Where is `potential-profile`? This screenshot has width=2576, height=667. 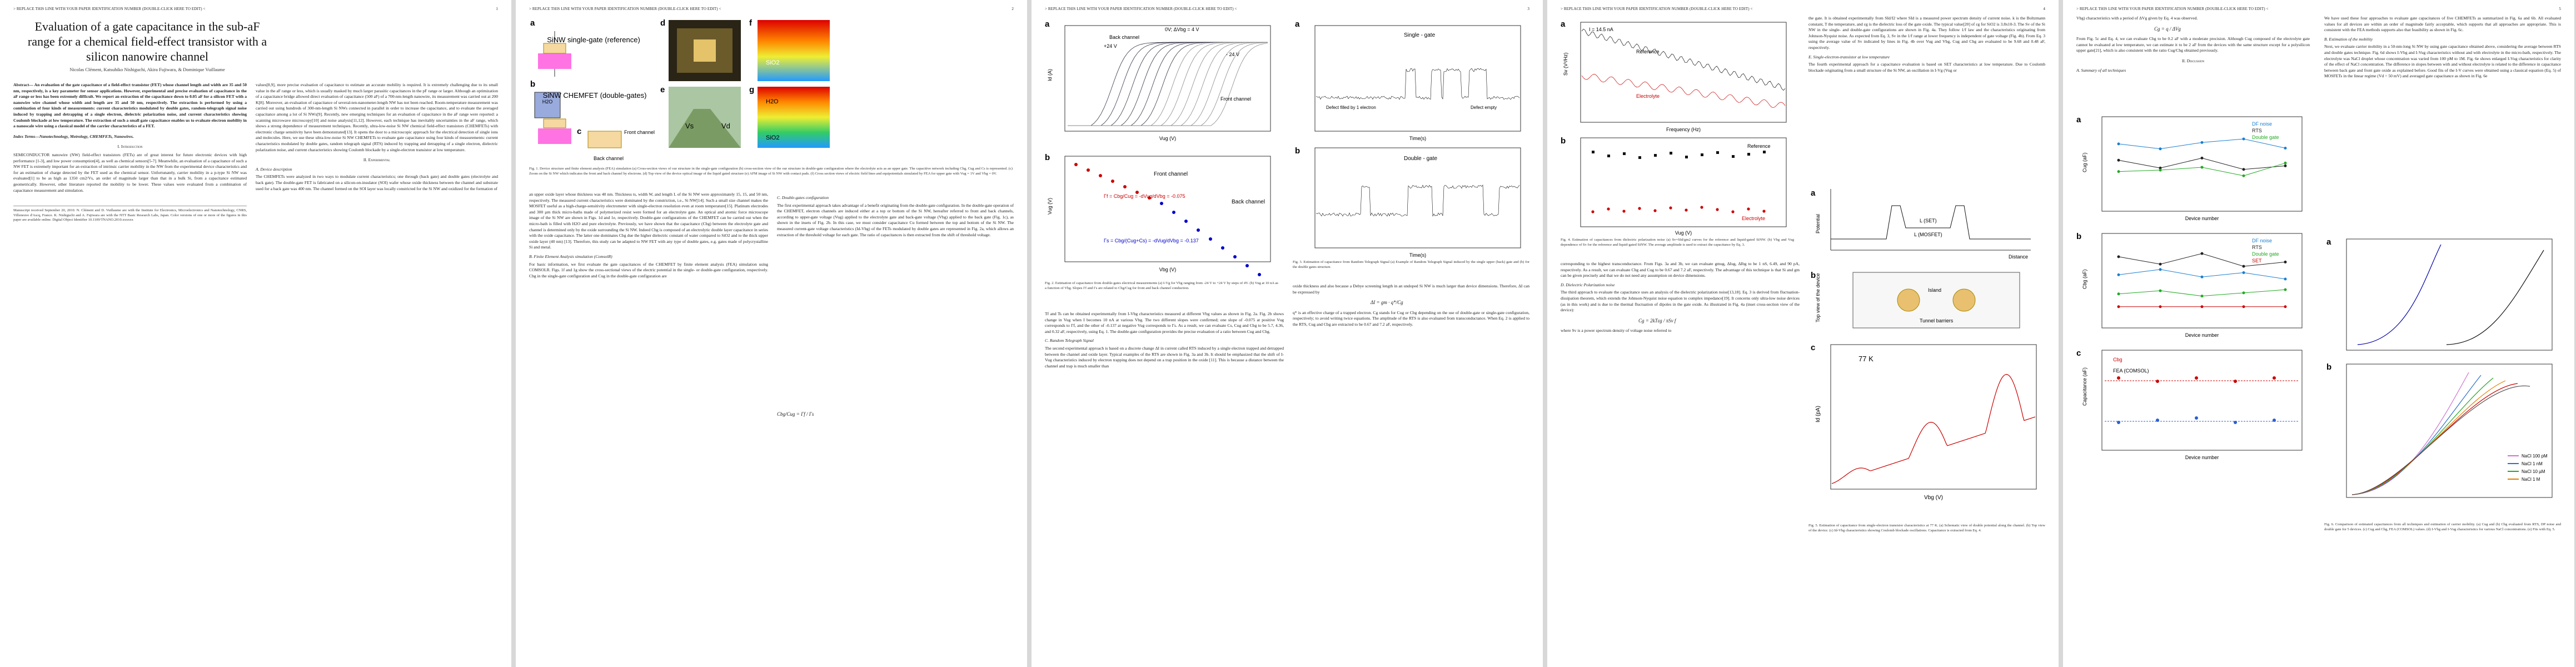 potential-profile is located at coordinates (1931, 222).